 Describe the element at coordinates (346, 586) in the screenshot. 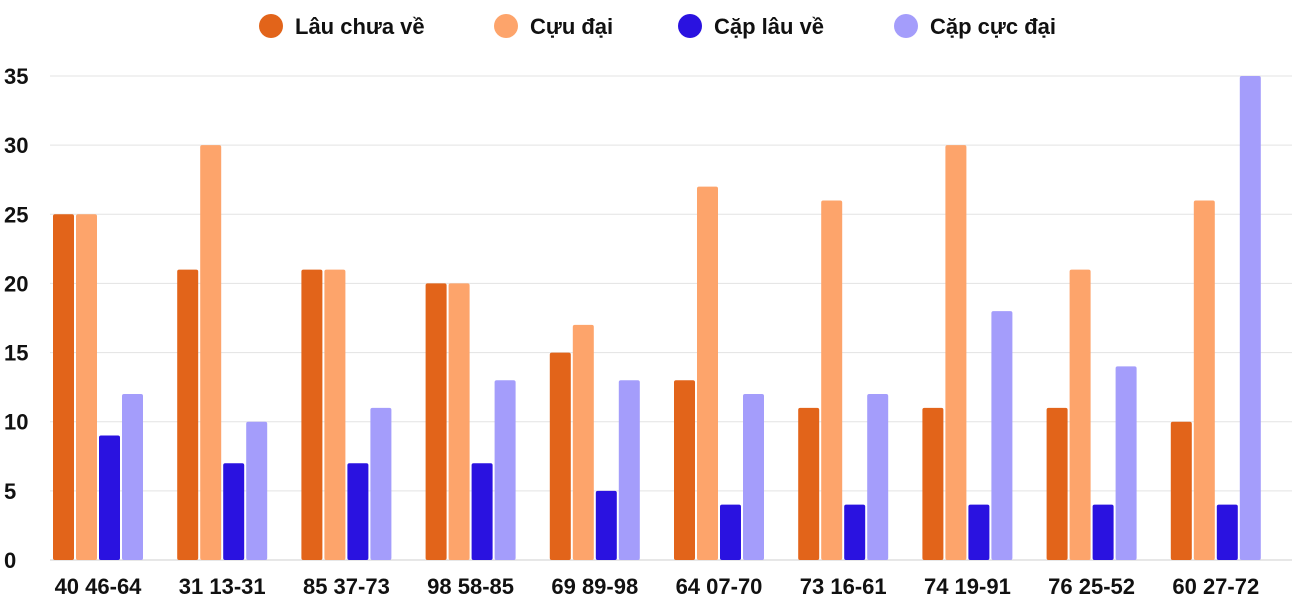

I see `x-tick-label: 85 37-73` at that location.